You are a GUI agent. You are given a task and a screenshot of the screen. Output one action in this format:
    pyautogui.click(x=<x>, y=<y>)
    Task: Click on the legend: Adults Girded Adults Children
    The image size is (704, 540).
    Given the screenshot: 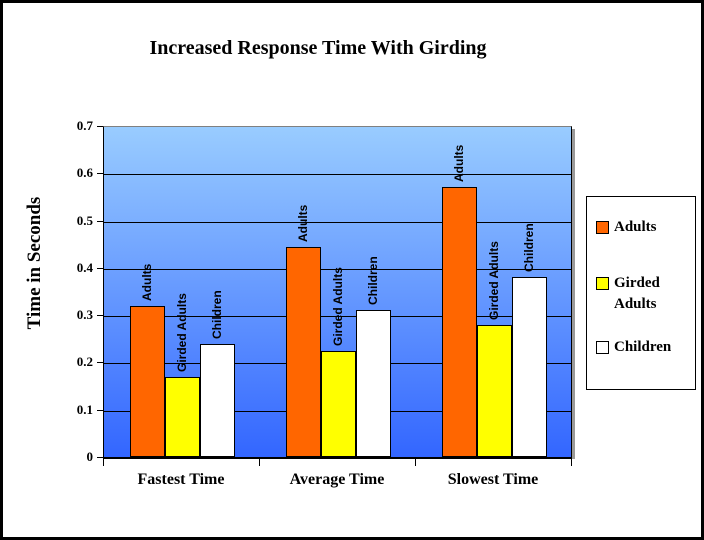 What is the action you would take?
    pyautogui.click(x=641, y=293)
    